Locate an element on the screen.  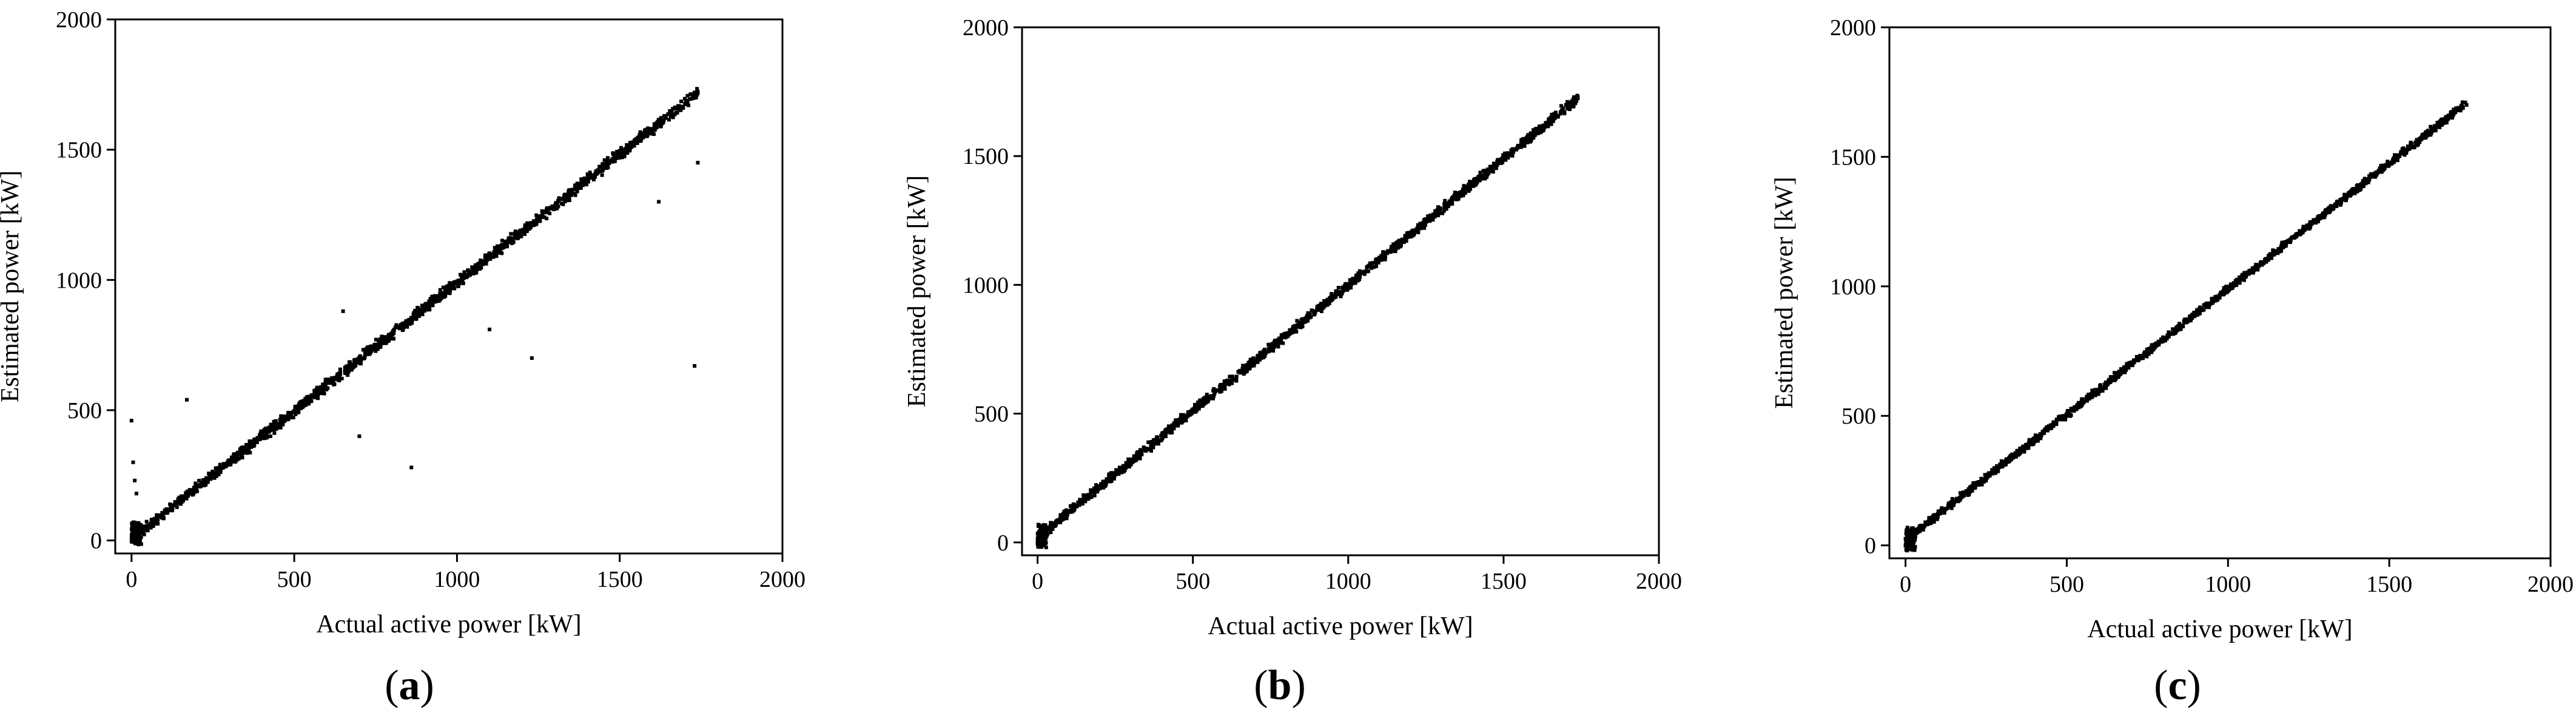
x-tick-label: 1500 is located at coordinates (620, 579).